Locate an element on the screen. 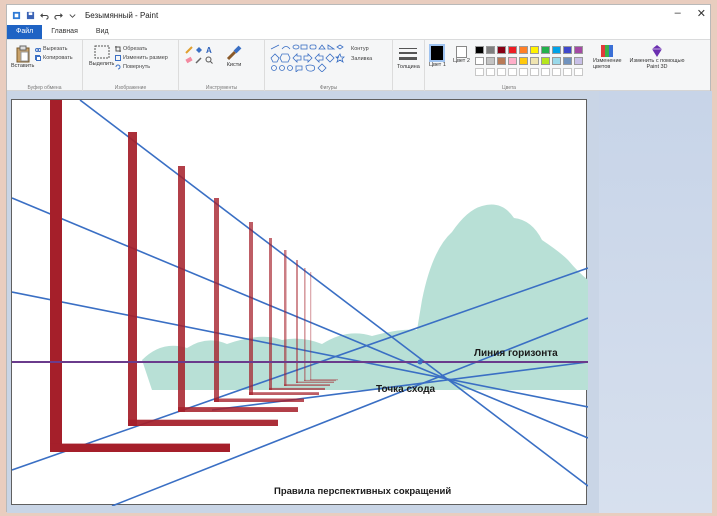 Image resolution: width=717 pixels, height=516 pixels. rotate-icon is located at coordinates (118, 67).